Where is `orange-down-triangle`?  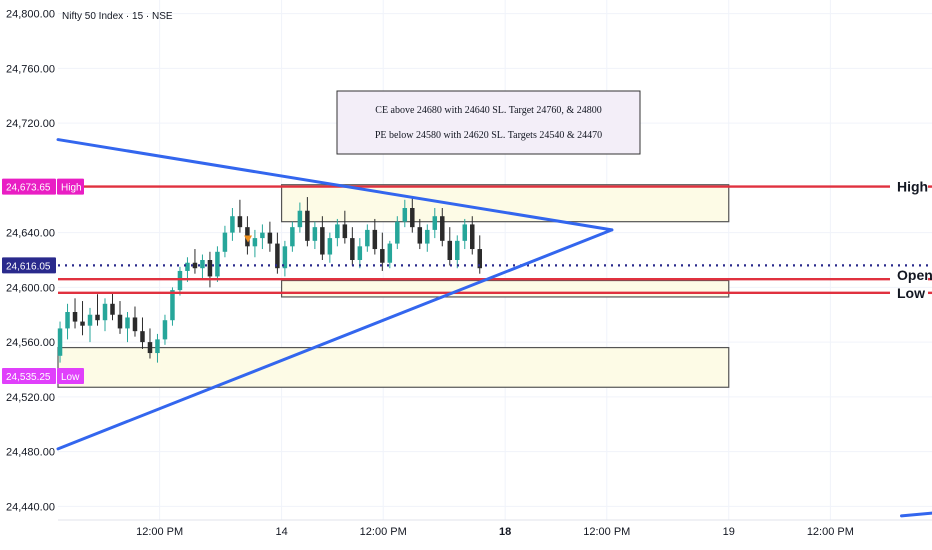
orange-down-triangle is located at coordinates (248, 239).